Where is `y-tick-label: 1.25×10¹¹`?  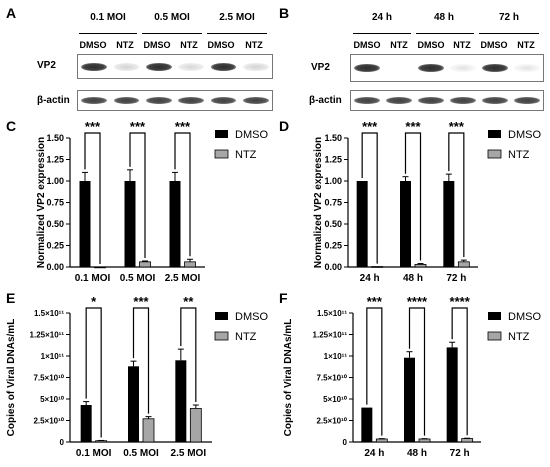 y-tick-label: 1.25×10¹¹ is located at coordinates (47, 335).